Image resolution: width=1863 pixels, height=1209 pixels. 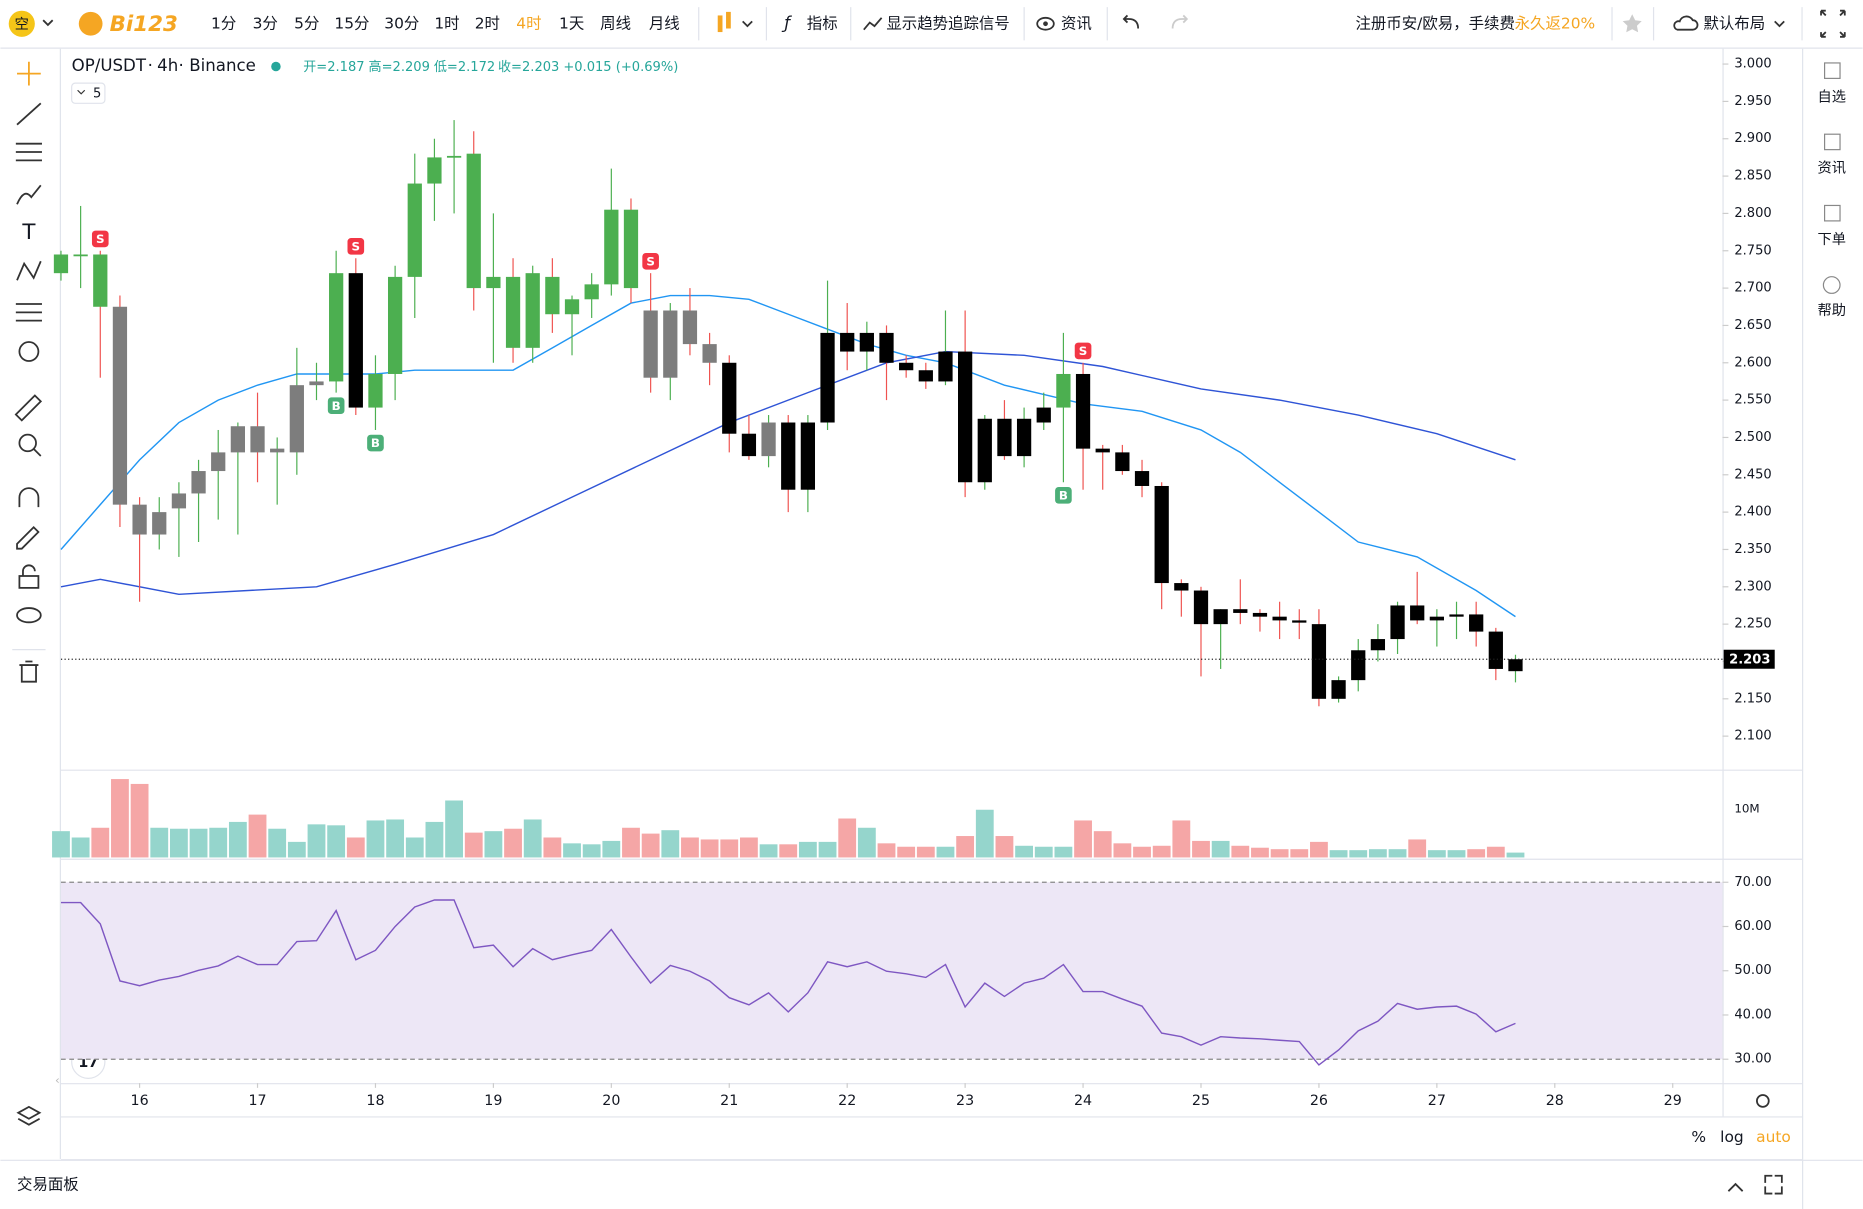 What do you see at coordinates (29, 497) in the screenshot?
I see `magnet-tool` at bounding box center [29, 497].